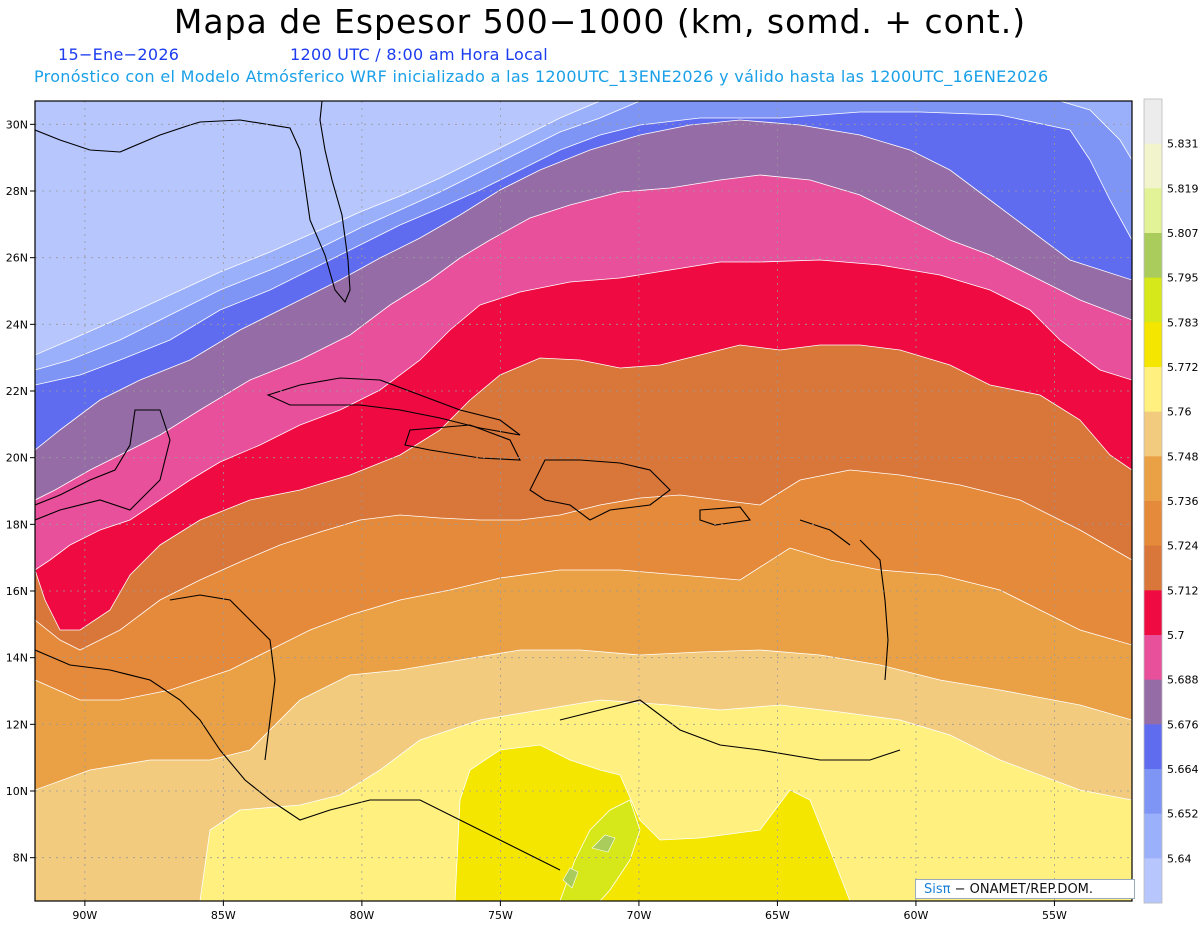 Image resolution: width=1200 pixels, height=927 pixels. What do you see at coordinates (1183, 278) in the screenshot?
I see `colorbar-label: 5.795` at bounding box center [1183, 278].